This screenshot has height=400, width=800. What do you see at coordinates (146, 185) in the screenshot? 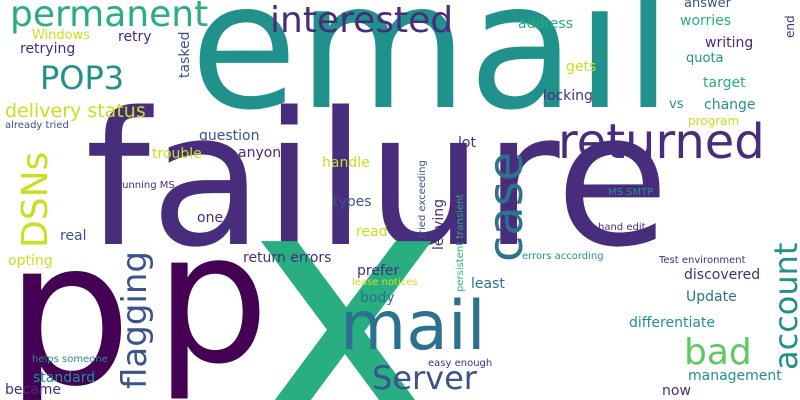
I see `word-running-ms: running MS` at bounding box center [146, 185].